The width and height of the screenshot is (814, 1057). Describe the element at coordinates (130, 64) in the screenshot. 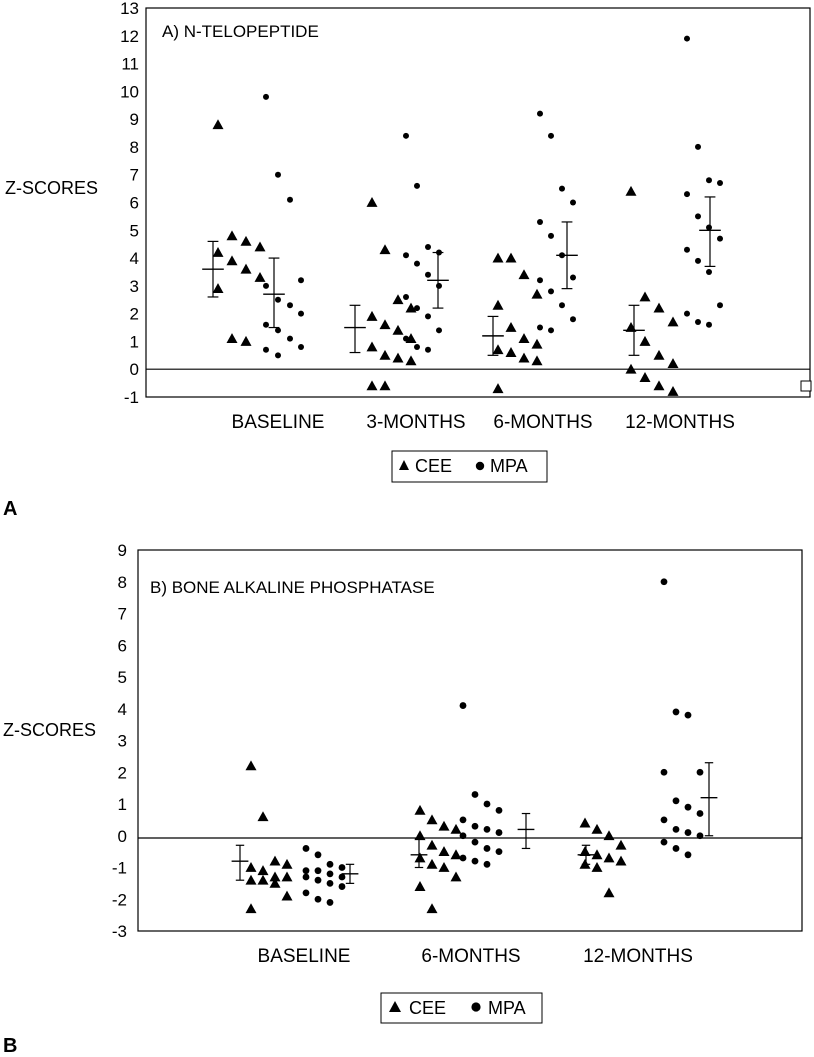

I see `y-tick-label: 11` at that location.